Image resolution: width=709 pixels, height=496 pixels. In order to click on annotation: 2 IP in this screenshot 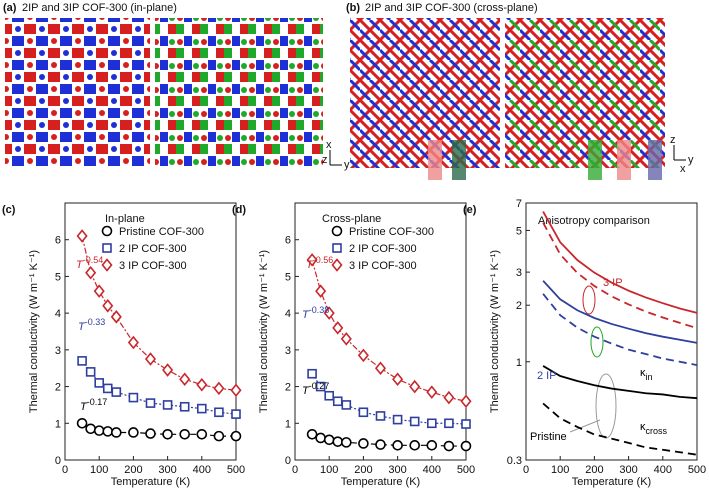, I will do `click(547, 376)`.